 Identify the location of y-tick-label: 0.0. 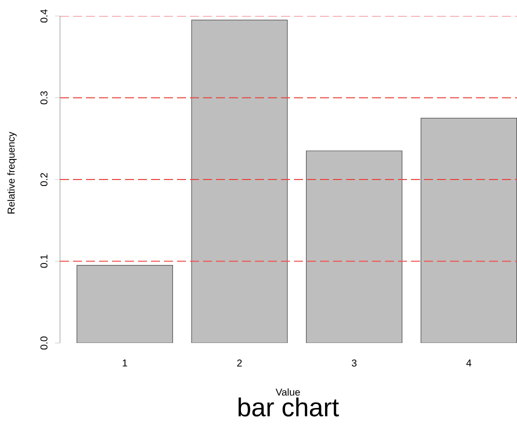
(44, 343).